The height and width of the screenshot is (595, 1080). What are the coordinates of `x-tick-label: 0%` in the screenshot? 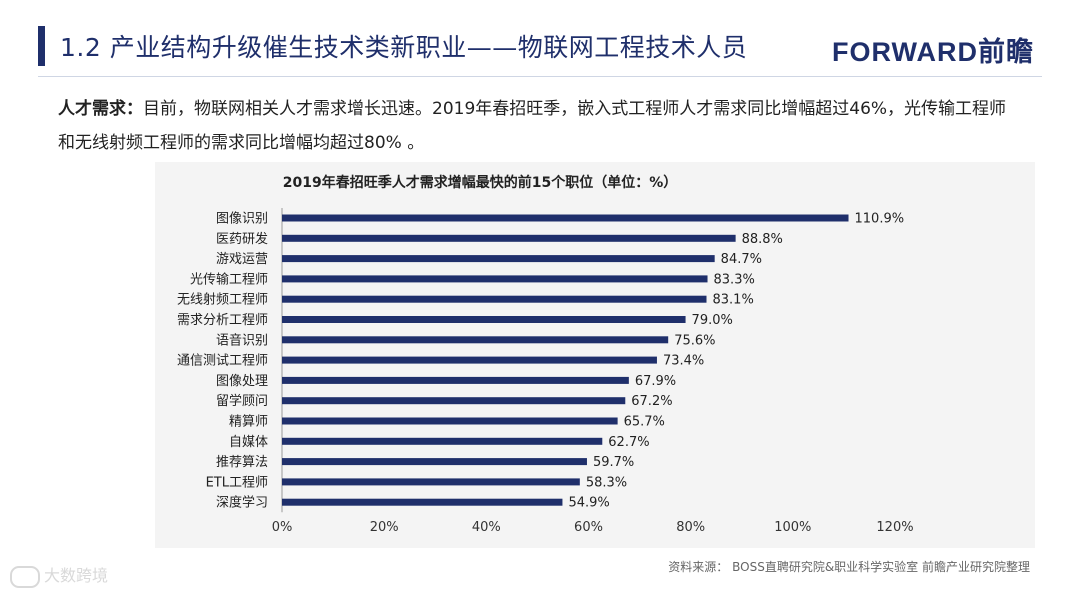 It's located at (282, 527).